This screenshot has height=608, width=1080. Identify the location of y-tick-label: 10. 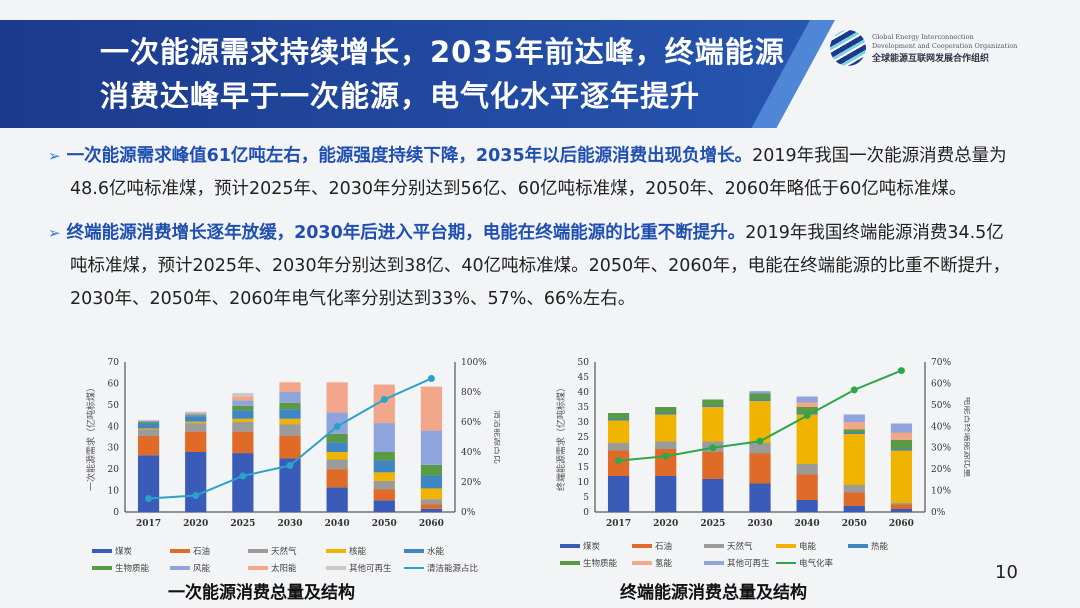
(584, 483).